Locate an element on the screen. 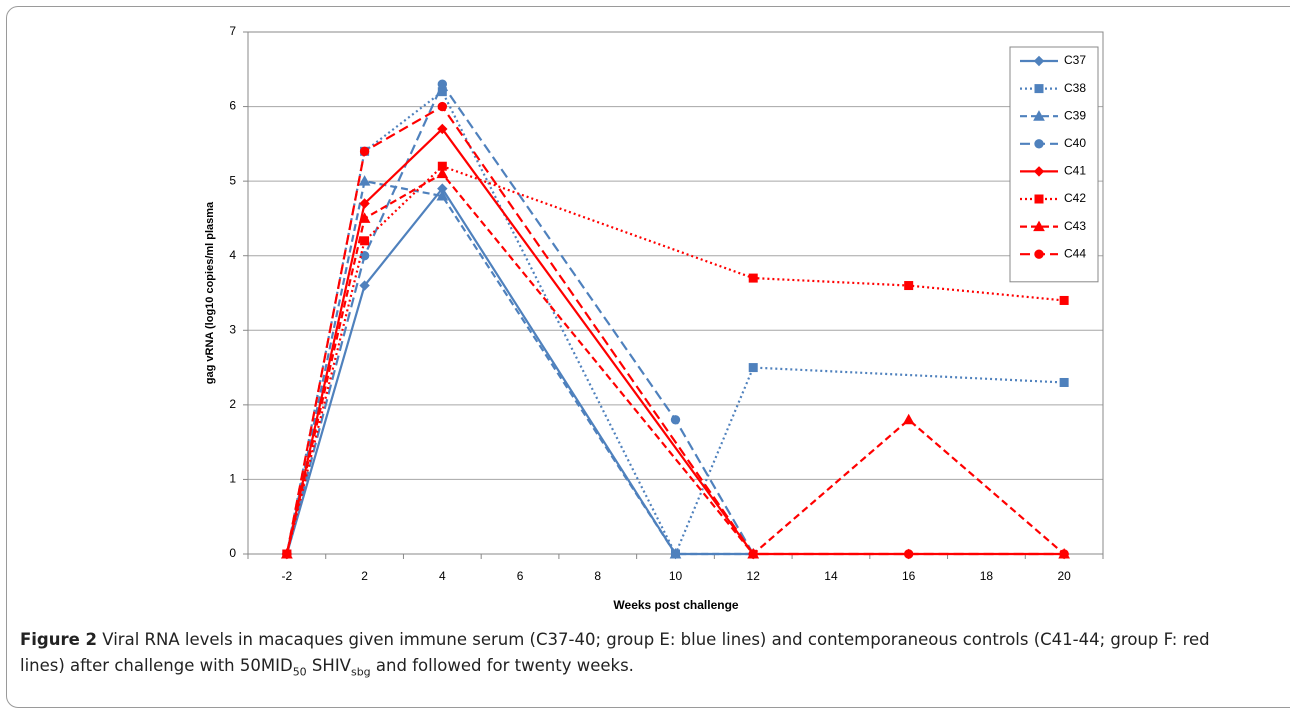 The width and height of the screenshot is (1290, 708). legend-label: C41 is located at coordinates (1075, 171).